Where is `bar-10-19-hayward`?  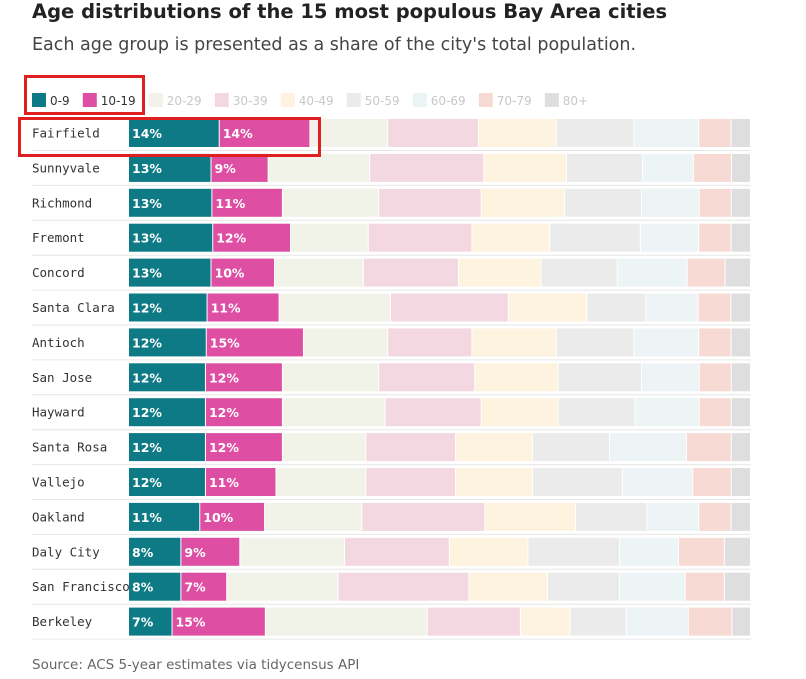 bar-10-19-hayward is located at coordinates (243, 412).